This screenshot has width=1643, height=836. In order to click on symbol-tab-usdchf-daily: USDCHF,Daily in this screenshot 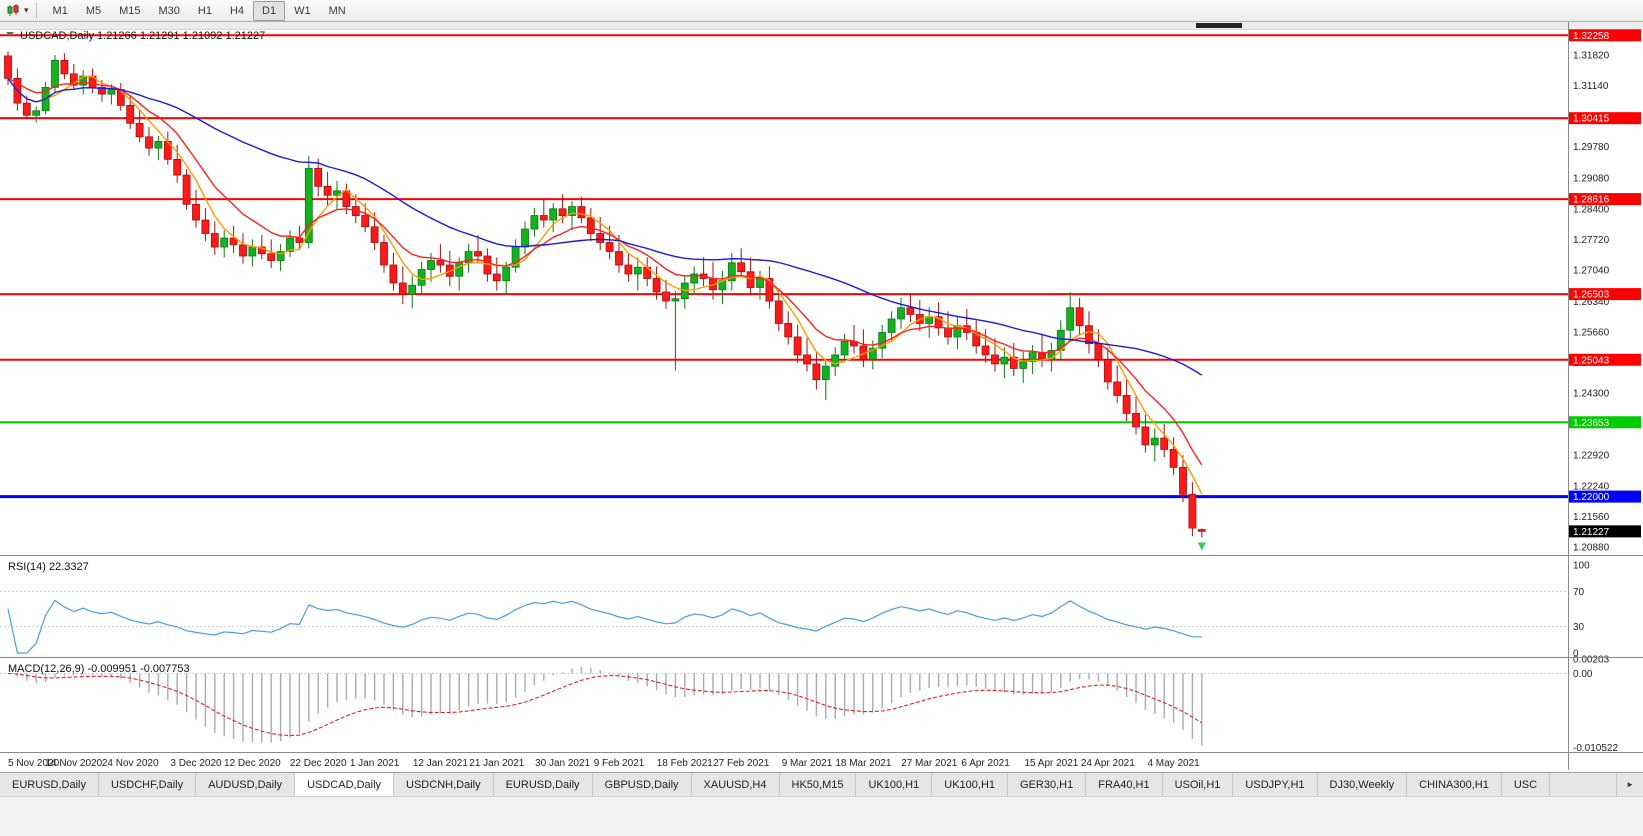, I will do `click(147, 784)`.